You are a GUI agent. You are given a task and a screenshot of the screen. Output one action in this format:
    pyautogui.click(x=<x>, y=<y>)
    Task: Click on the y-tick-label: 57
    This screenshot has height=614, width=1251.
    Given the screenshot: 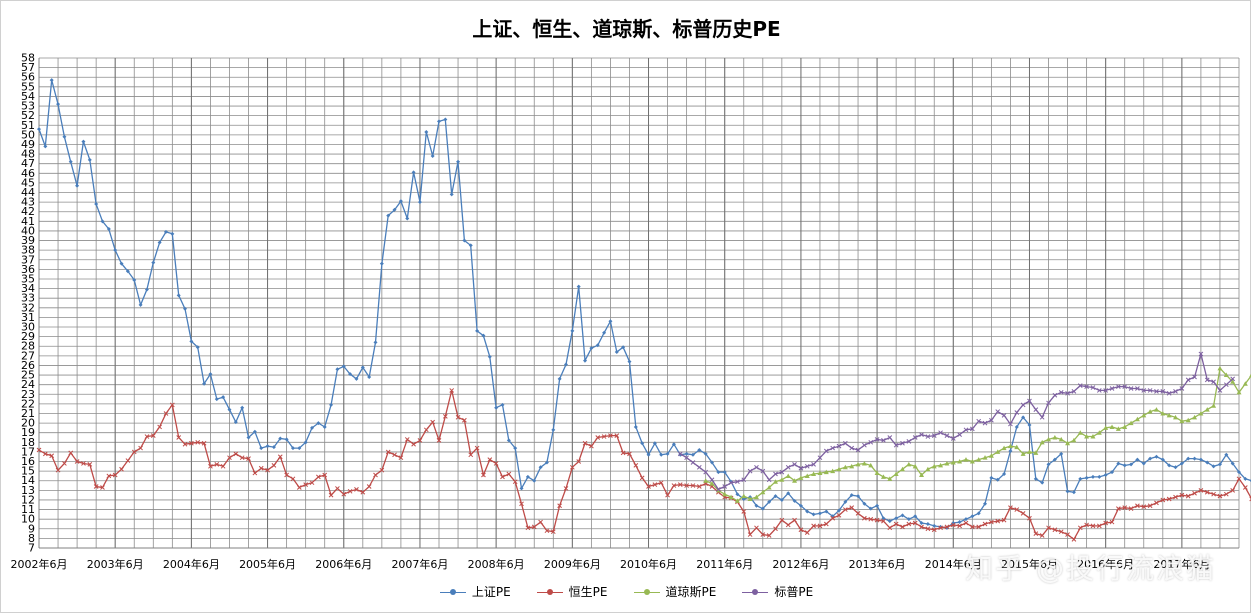 What is the action you would take?
    pyautogui.click(x=28, y=67)
    